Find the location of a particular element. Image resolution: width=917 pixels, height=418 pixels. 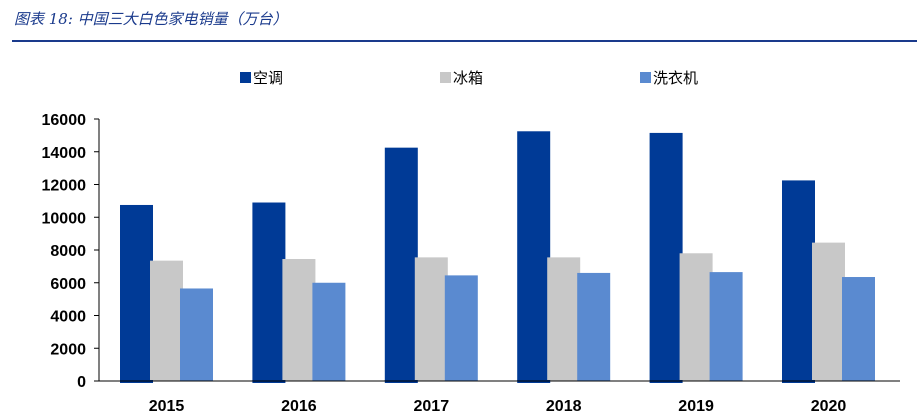

x-axis: 2015 2016 2017 2018 2019 2020 is located at coordinates (499, 397).